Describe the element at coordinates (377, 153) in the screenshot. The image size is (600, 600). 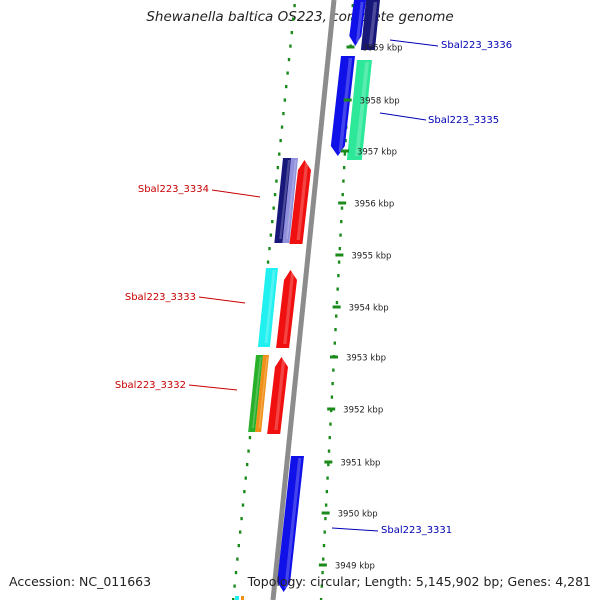
I see `scale-tick-label: 3957 kbp` at that location.